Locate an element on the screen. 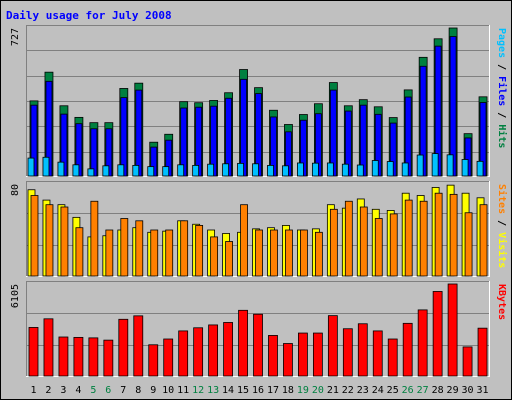 This screenshot has width=512, height=400. visits-panel-max-label: 80 is located at coordinates (15, 190).